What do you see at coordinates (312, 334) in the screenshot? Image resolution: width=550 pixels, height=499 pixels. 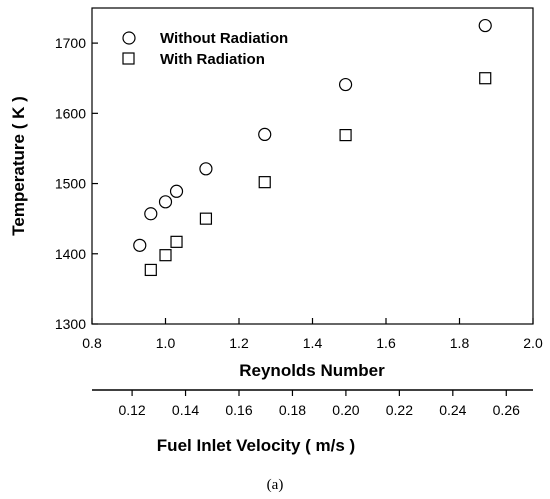 I see `x-axis: 0.8 1.0 1.2 1.4 1.6 1.8 2.0` at bounding box center [312, 334].